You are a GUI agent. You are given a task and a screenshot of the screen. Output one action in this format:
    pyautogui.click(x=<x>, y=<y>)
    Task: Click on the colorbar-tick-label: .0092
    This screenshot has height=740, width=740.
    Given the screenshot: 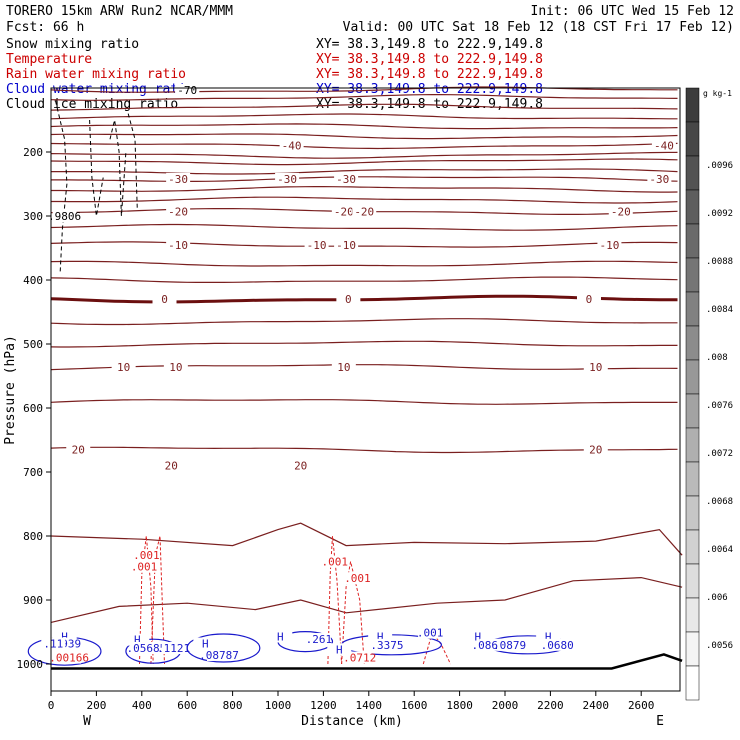 What is the action you would take?
    pyautogui.click(x=719, y=214)
    